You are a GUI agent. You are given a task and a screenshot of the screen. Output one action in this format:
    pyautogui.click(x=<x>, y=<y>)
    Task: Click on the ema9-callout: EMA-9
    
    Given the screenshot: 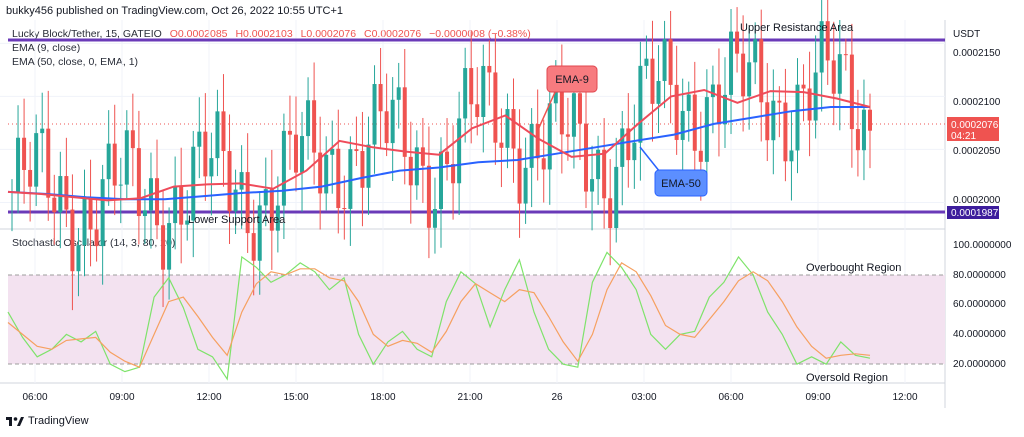 What is the action you would take?
    pyautogui.click(x=567, y=99)
    